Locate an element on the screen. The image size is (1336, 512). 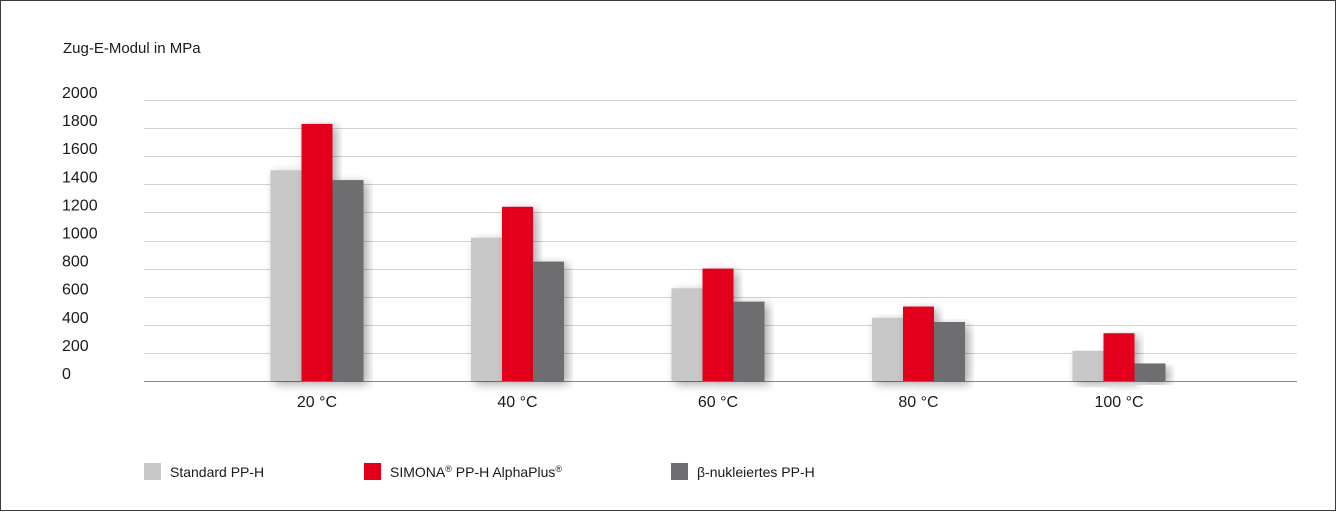
x-axis-ticks: 20 °C 40 °C 60 °C 80 °C 100 °C is located at coordinates (720, 402).